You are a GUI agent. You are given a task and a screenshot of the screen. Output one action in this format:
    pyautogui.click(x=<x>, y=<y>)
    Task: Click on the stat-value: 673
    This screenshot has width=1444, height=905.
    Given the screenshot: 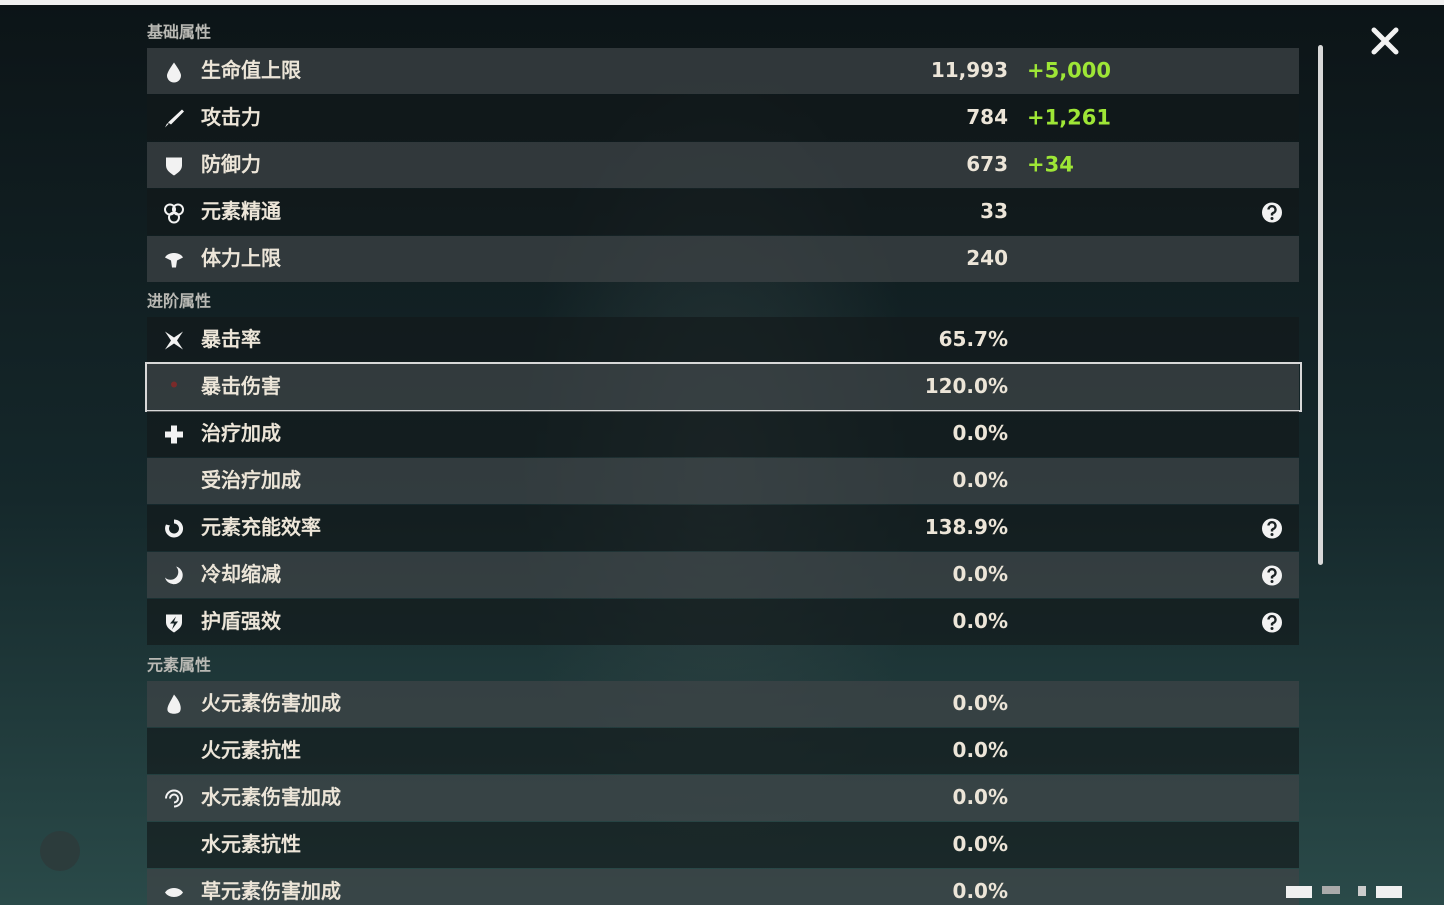 What is the action you would take?
    pyautogui.click(x=987, y=164)
    